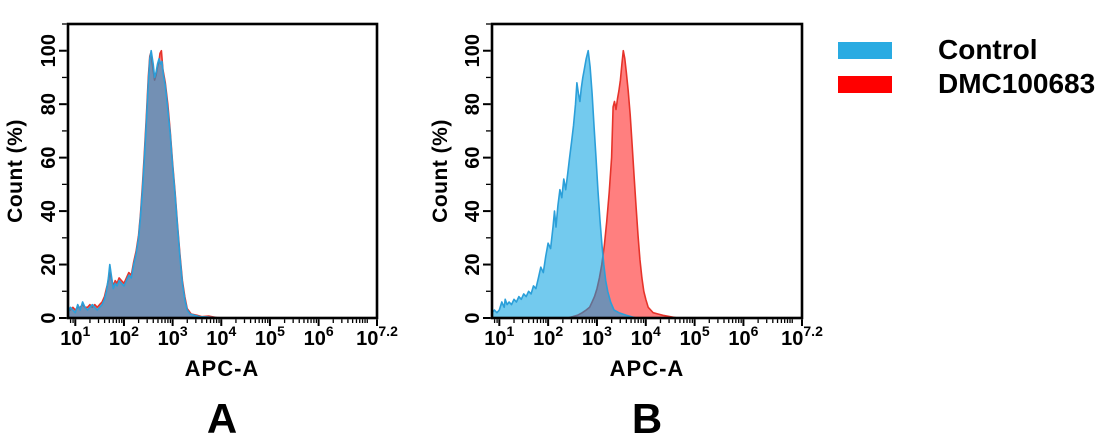  Describe the element at coordinates (564, 183) in the screenshot. I see `histogram-control-panel-b` at that location.